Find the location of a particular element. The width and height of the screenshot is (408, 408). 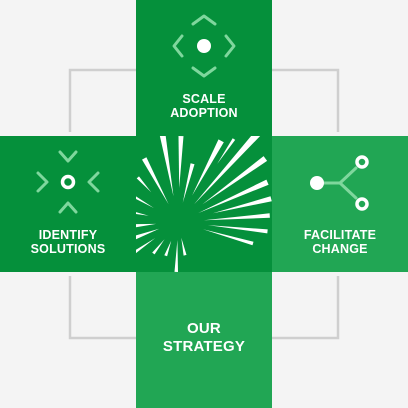

panel-bottom is located at coordinates (204, 340).